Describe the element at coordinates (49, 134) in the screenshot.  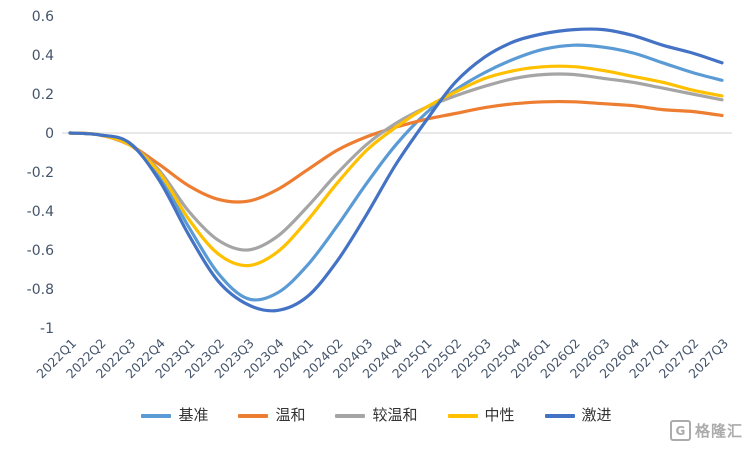
I see `y-axis-tick-label: 0` at that location.